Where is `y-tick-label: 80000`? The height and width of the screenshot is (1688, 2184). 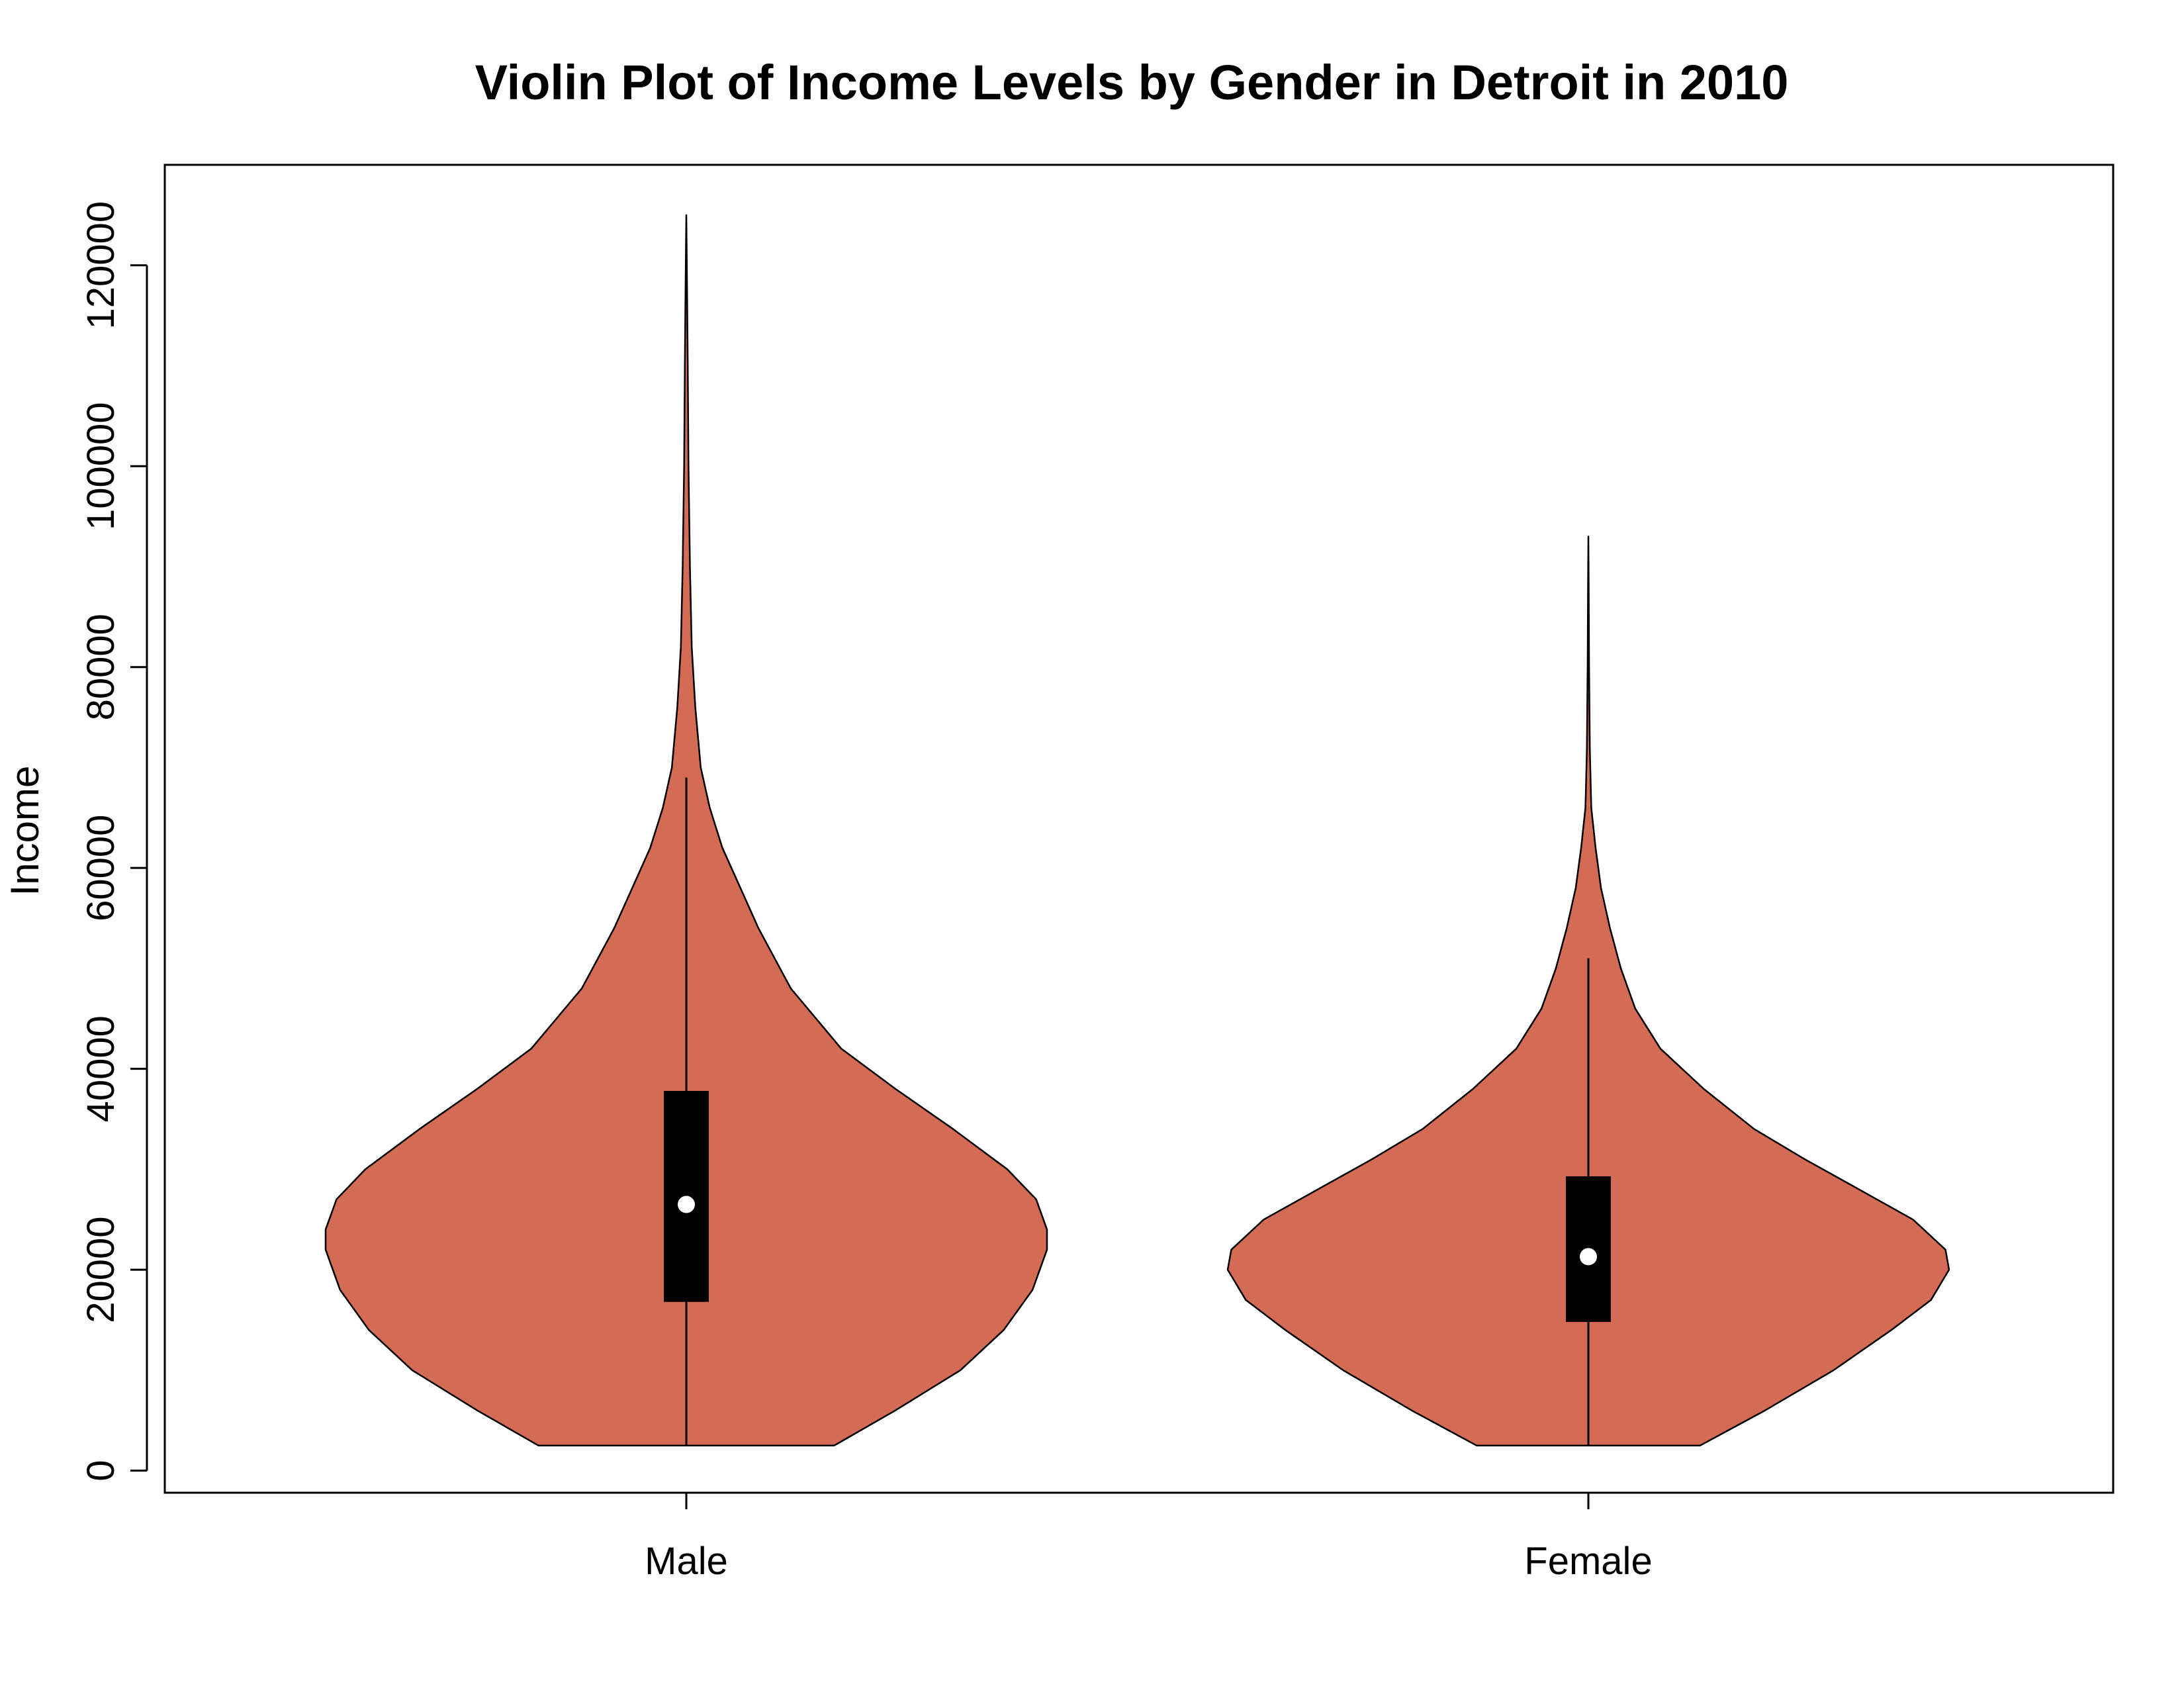
y-tick-label: 80000 is located at coordinates (100, 667).